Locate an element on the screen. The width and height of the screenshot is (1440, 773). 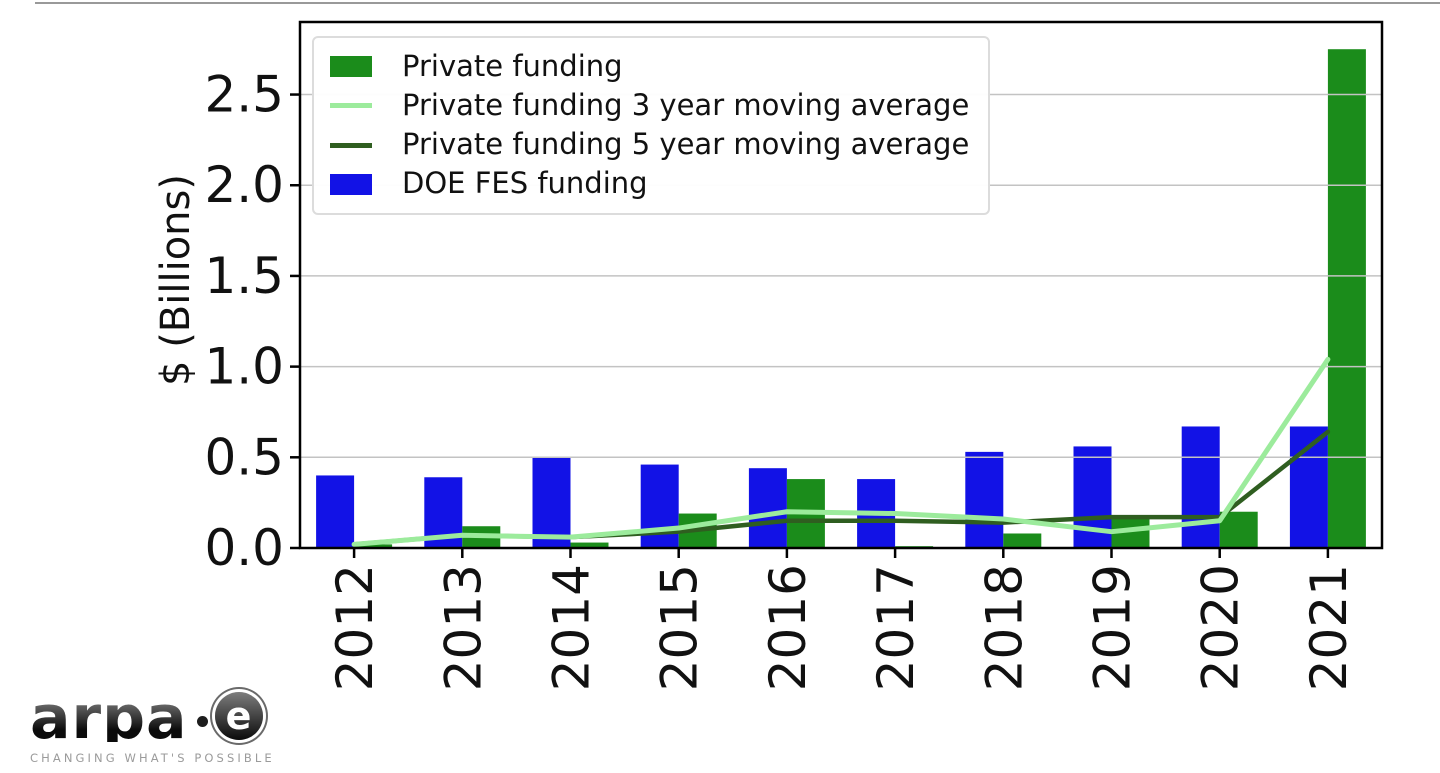
legend-item-3: Private funding 5 year moving average is located at coordinates (651, 144).